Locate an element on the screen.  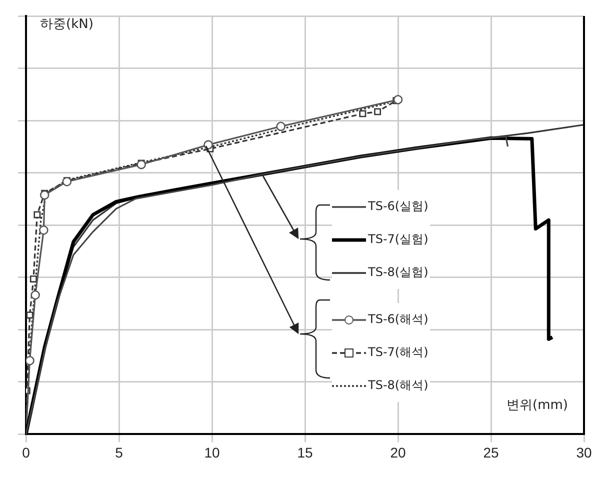
x-tick-label: 0 is located at coordinates (26, 452).